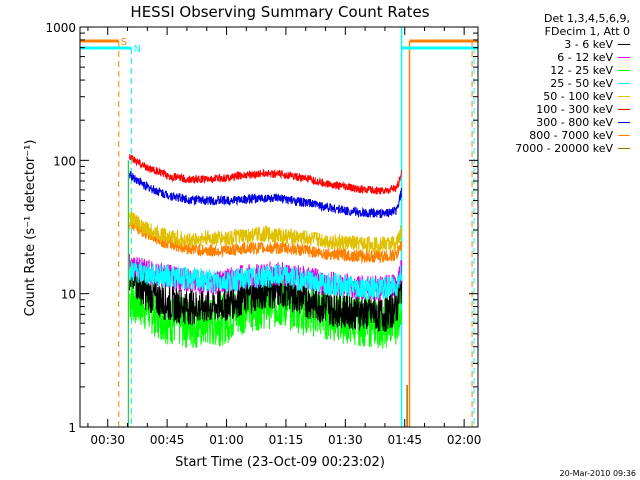  I want to click on series-line-50-100-keV, so click(266, 232).